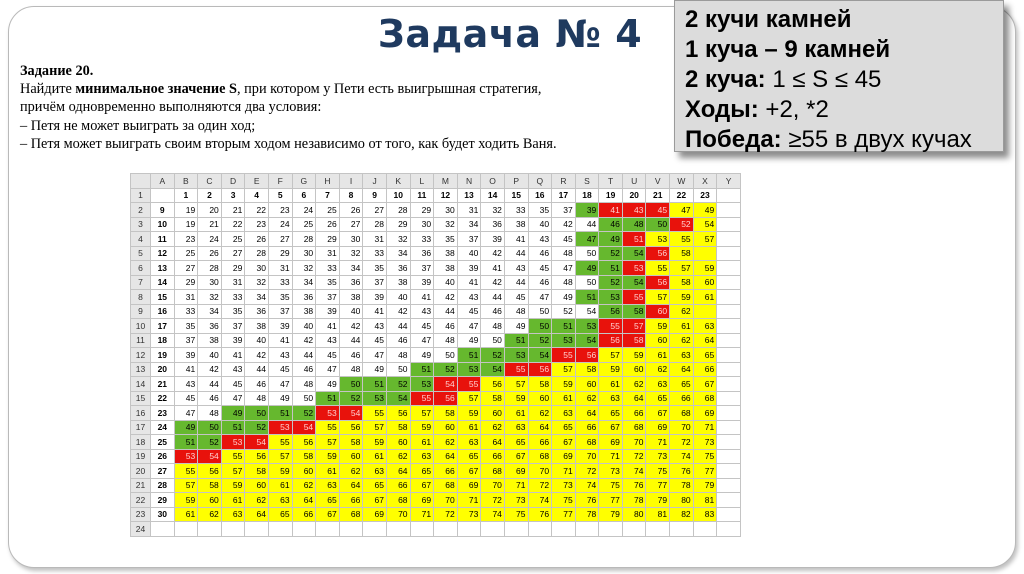 The image size is (1024, 574). I want to click on heap1-value: 27, so click(162, 471).